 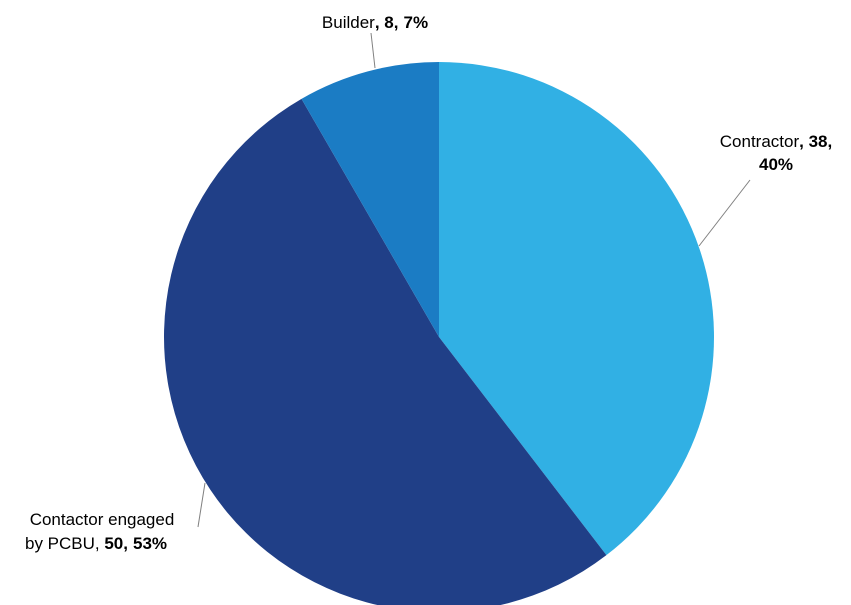 I want to click on data-label-contractor-value: 38,, so click(x=821, y=141).